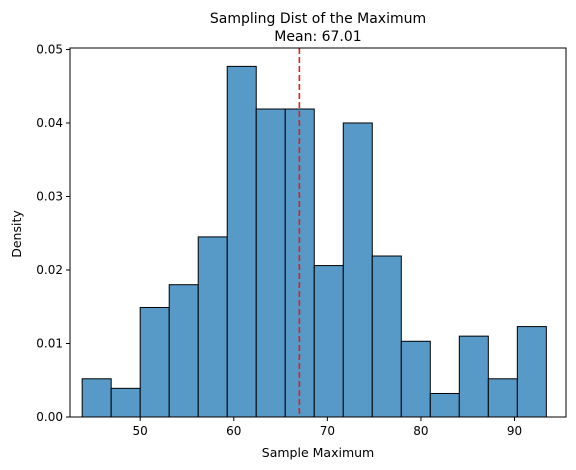 The height and width of the screenshot is (470, 576). What do you see at coordinates (49, 343) in the screenshot?
I see `y-tick-label-1: 0.01` at bounding box center [49, 343].